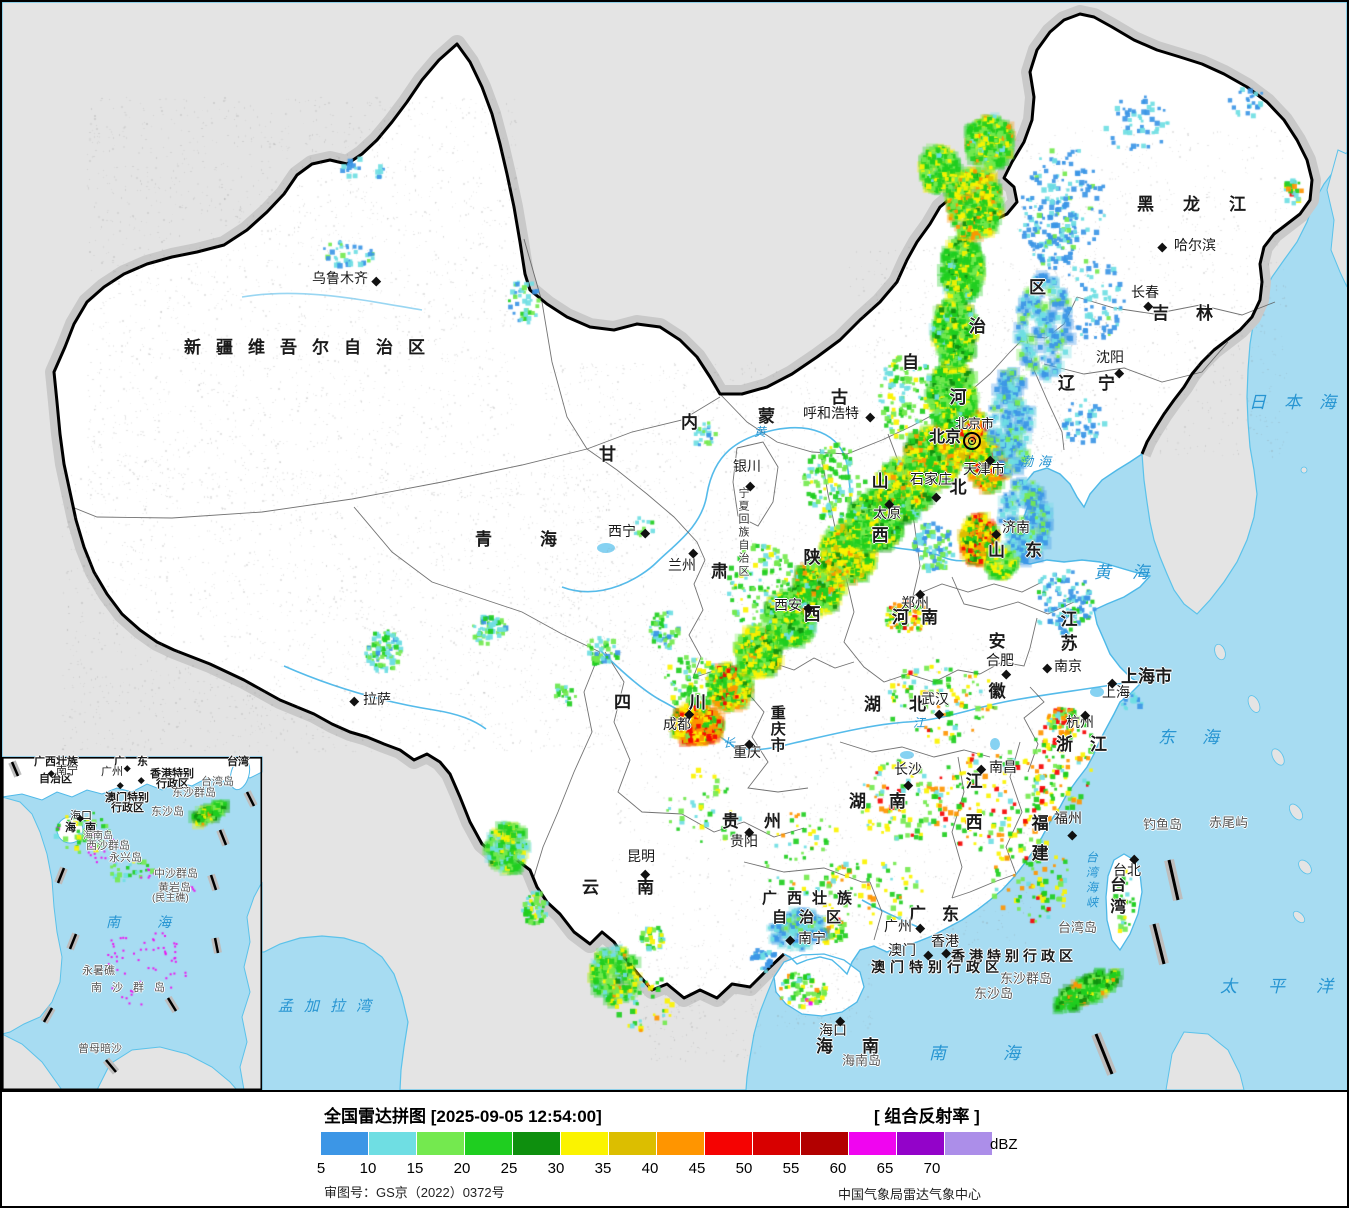  I want to click on dbz-tick: 65, so click(885, 1168).